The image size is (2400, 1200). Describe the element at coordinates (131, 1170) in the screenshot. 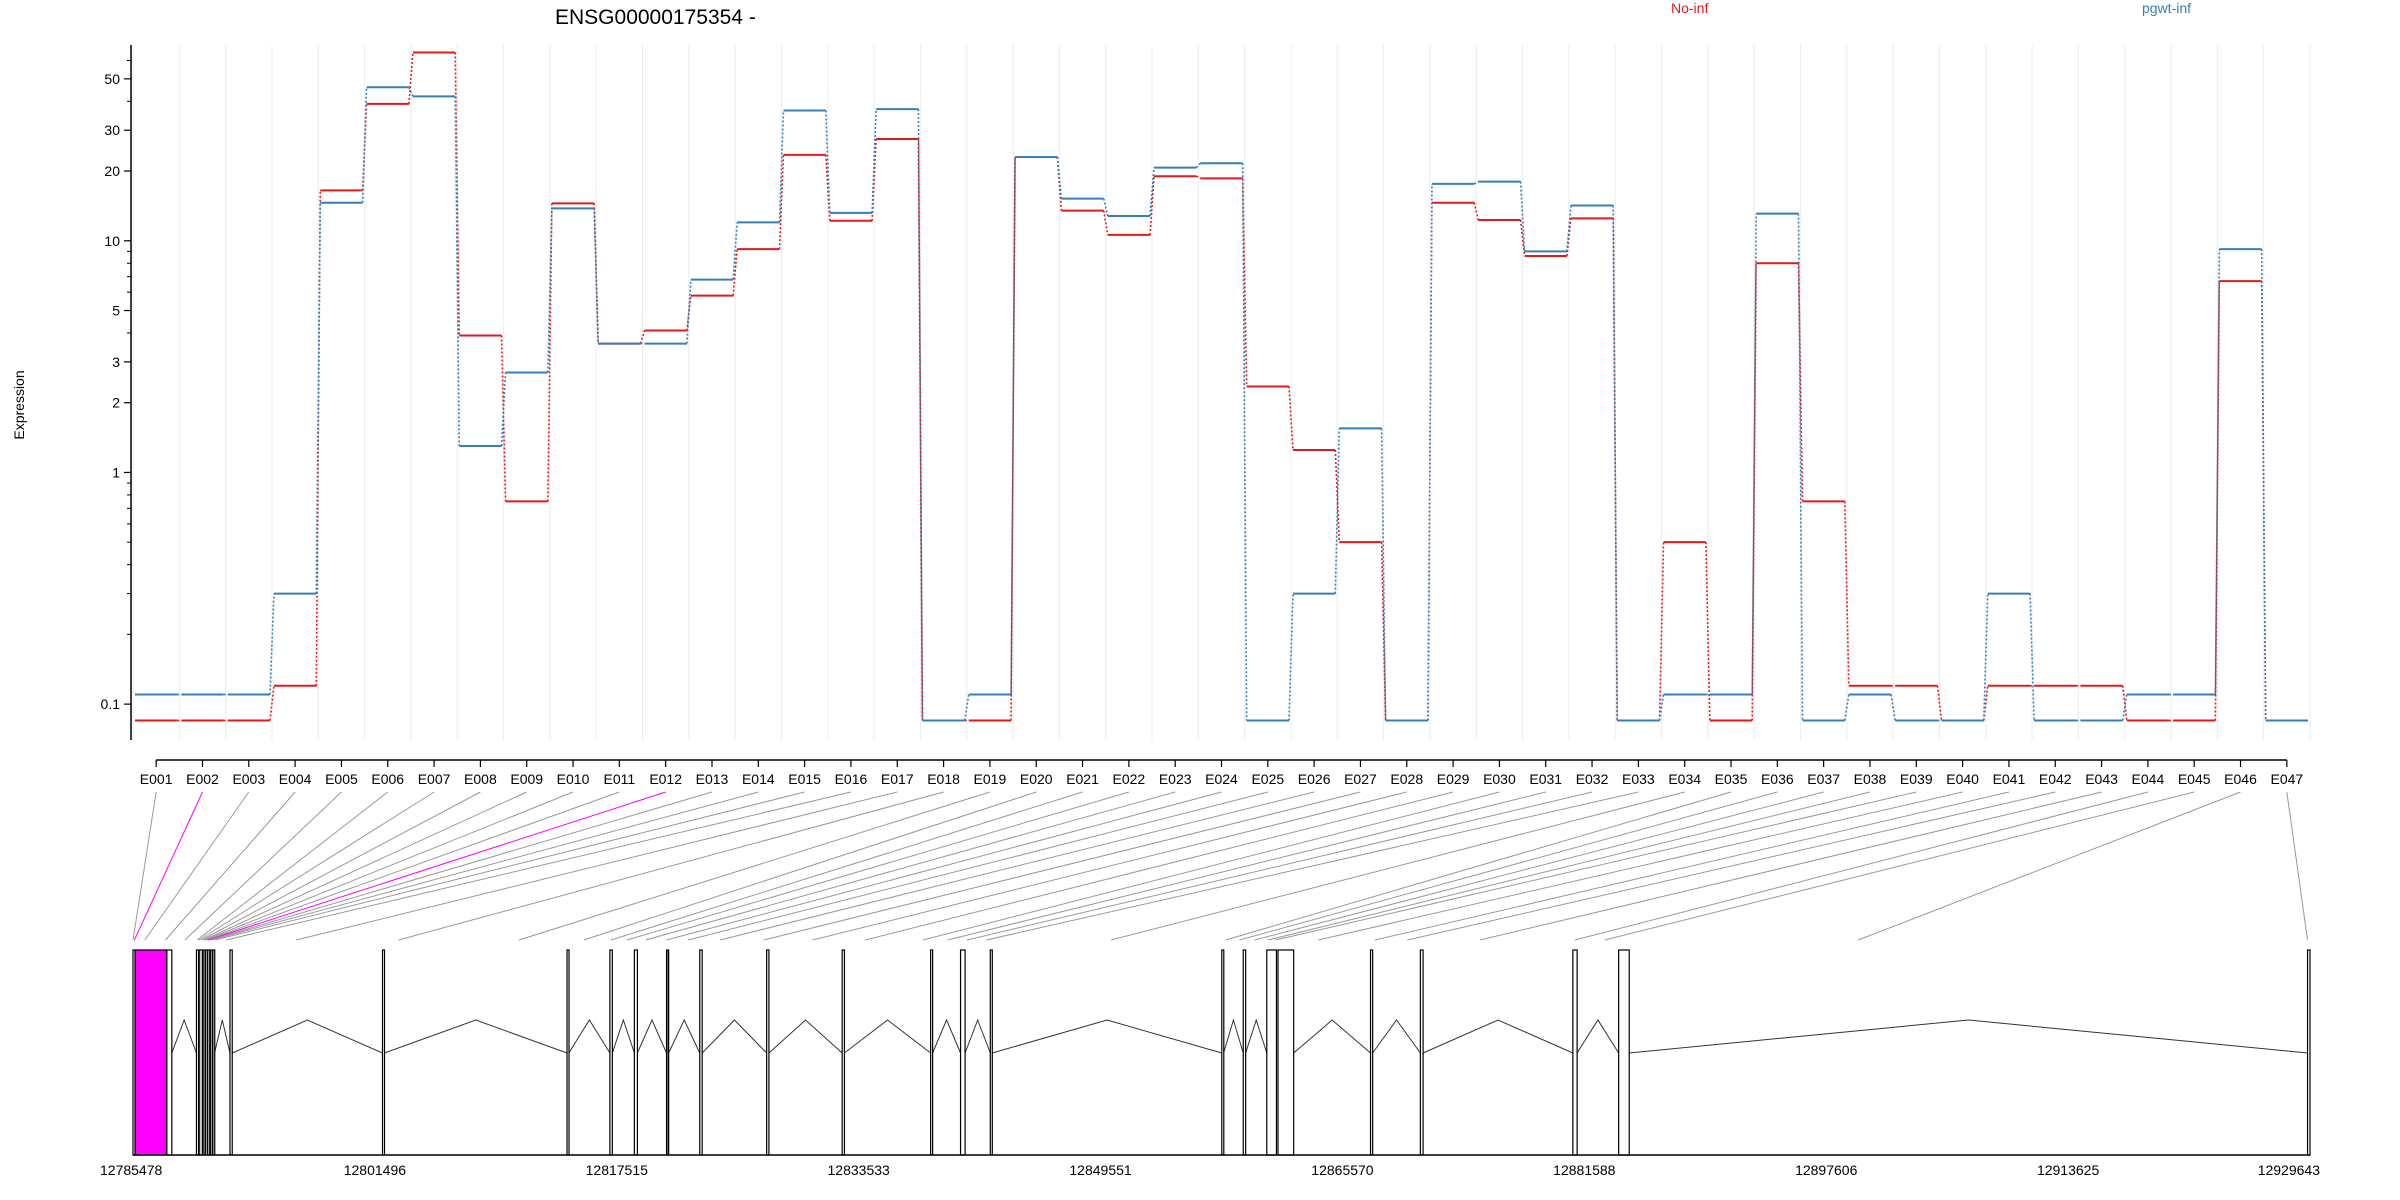

I see `genomic-tick-label: 12785478` at that location.